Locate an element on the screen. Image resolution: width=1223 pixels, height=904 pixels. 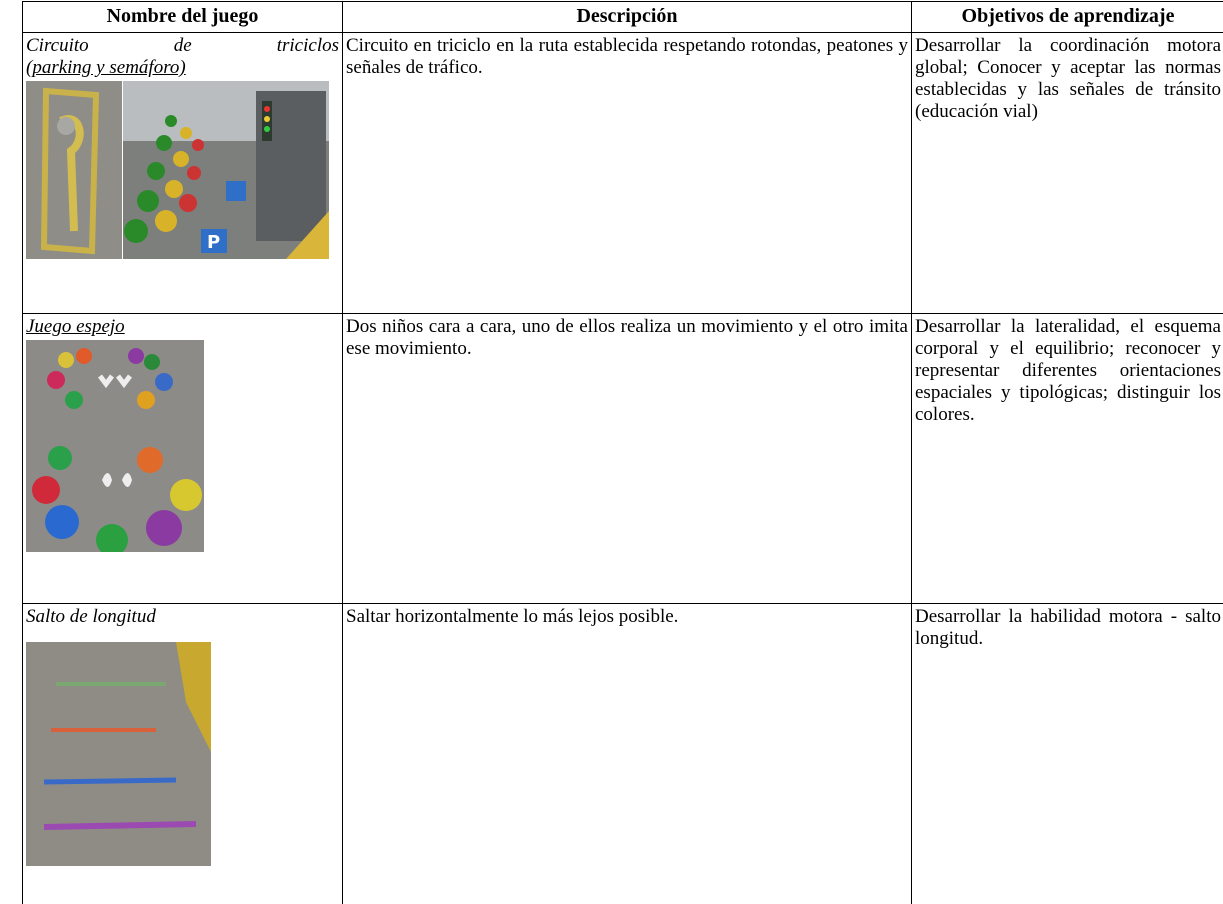
header-cell: Nombre del juego is located at coordinates (183, 17).